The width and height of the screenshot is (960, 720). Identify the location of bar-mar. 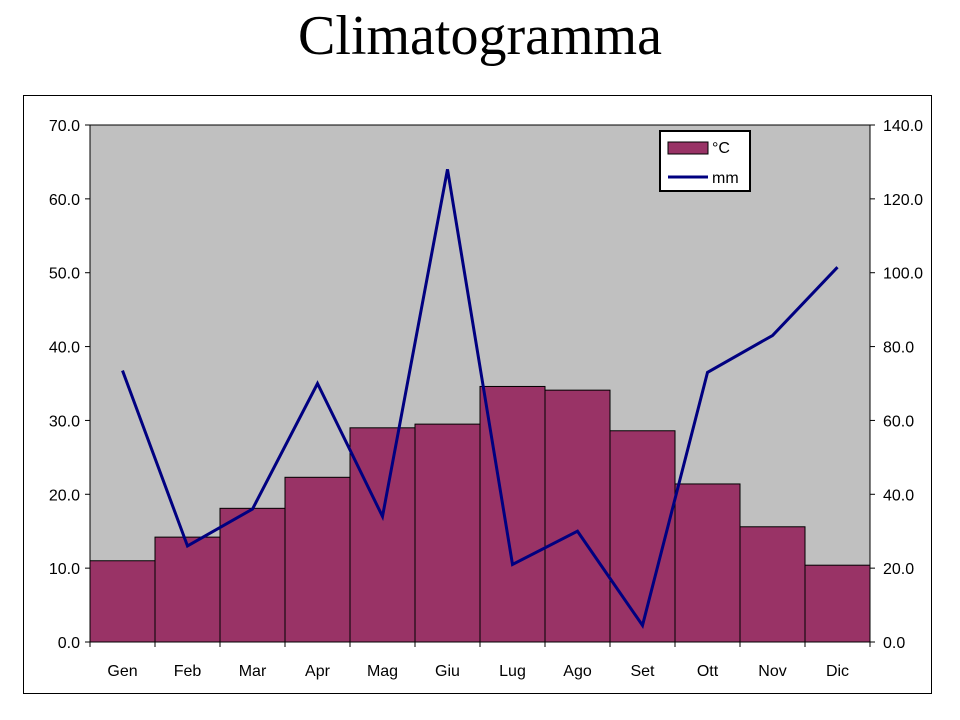
(252, 575).